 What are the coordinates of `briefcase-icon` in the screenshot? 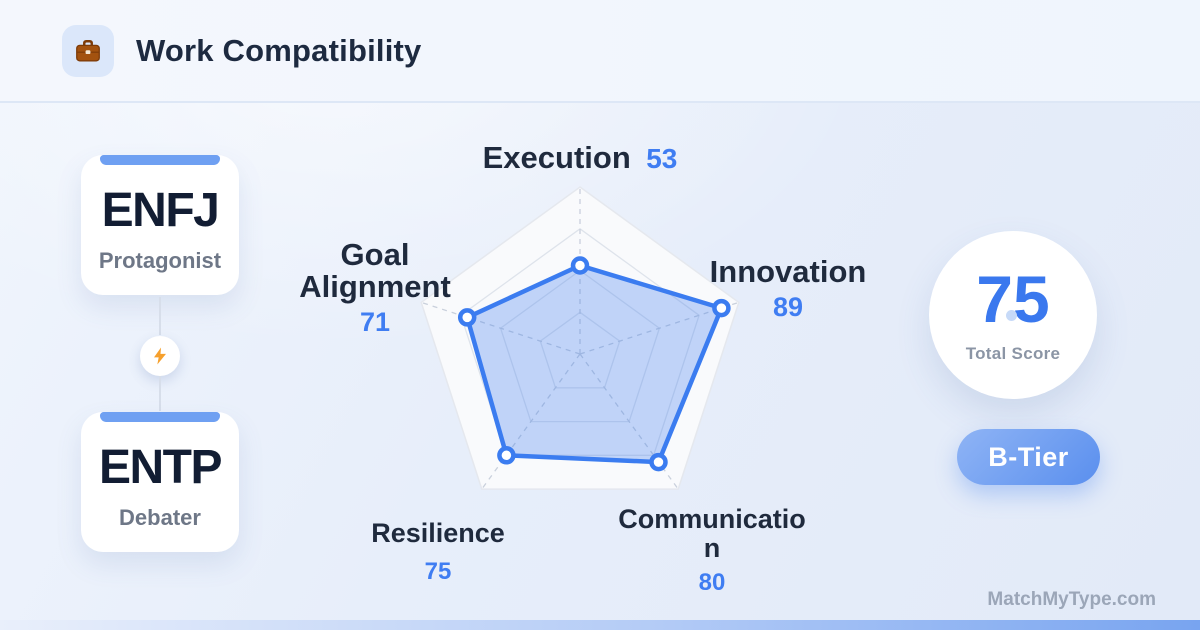 It's located at (88, 50).